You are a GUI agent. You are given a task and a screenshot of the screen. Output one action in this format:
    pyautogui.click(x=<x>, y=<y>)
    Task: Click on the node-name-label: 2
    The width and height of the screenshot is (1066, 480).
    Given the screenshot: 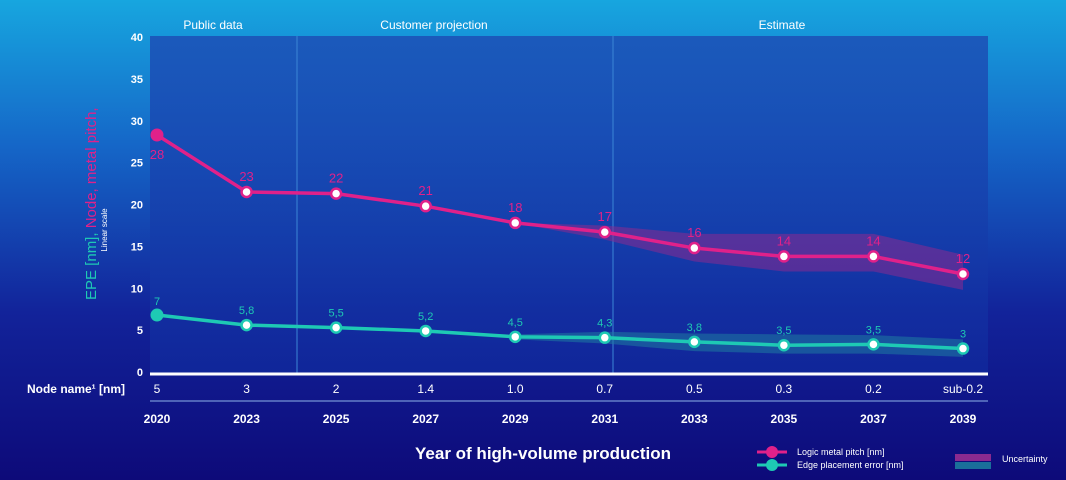 What is the action you would take?
    pyautogui.click(x=336, y=389)
    